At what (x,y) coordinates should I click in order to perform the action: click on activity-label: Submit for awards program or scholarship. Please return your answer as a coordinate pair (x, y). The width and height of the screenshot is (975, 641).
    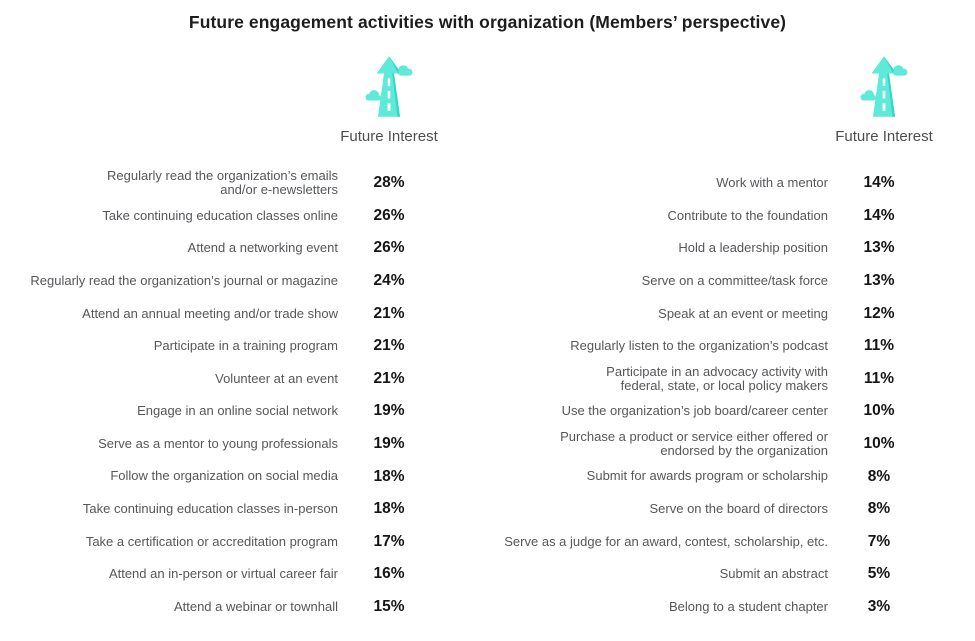
    Looking at the image, I should click on (707, 476).